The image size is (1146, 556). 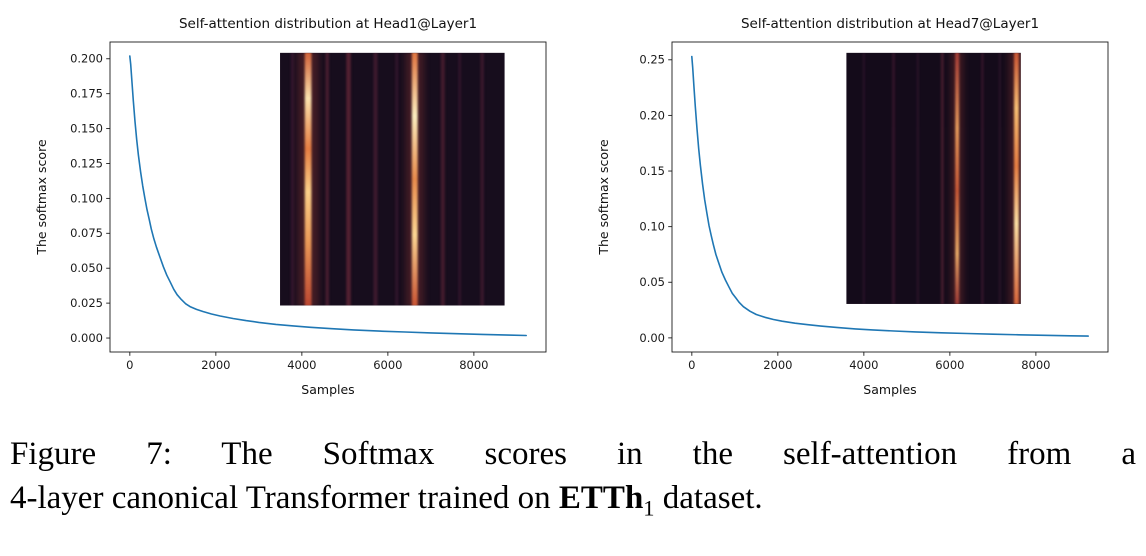 I want to click on svg-text: 0.100, so click(x=86, y=198).